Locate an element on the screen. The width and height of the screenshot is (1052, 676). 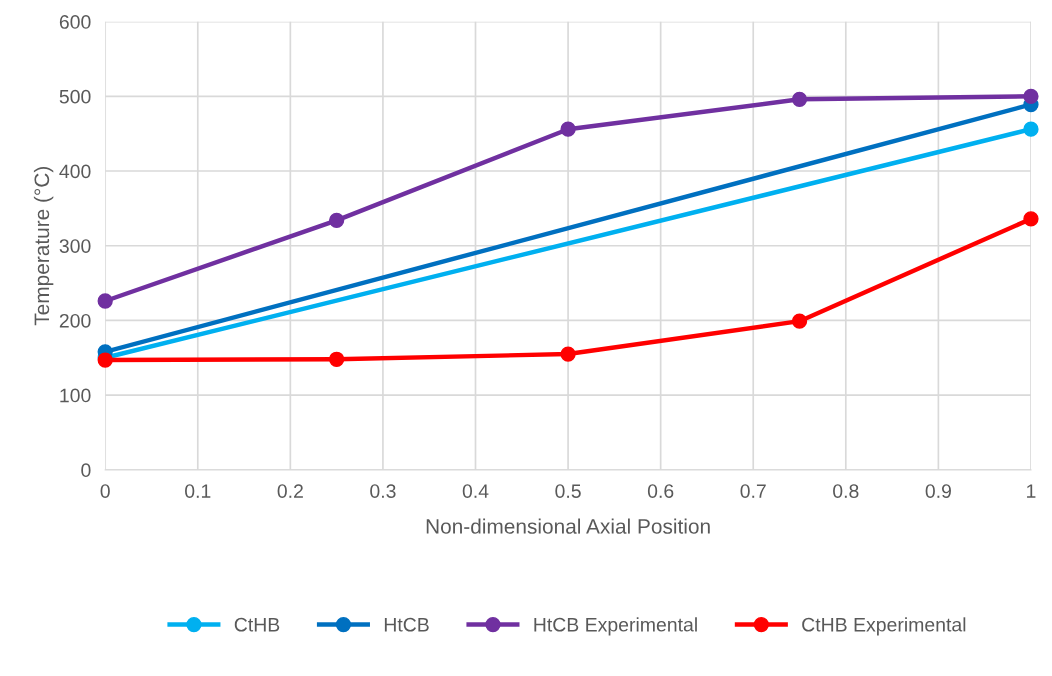
x-tick-label: 0 is located at coordinates (105, 491).